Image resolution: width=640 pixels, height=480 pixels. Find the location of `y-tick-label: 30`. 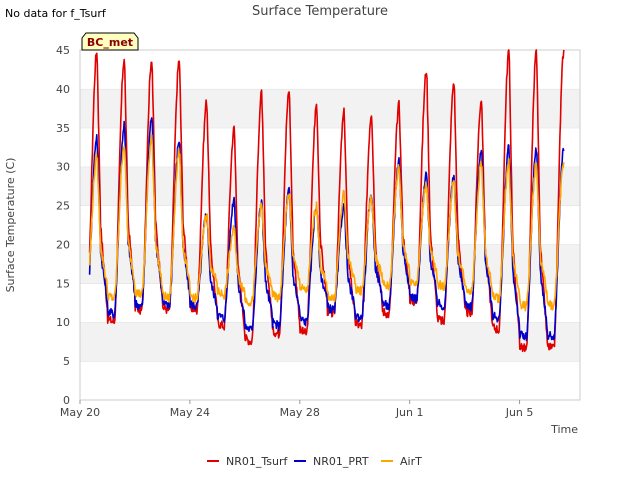

y-tick-label: 30 is located at coordinates (63, 167).